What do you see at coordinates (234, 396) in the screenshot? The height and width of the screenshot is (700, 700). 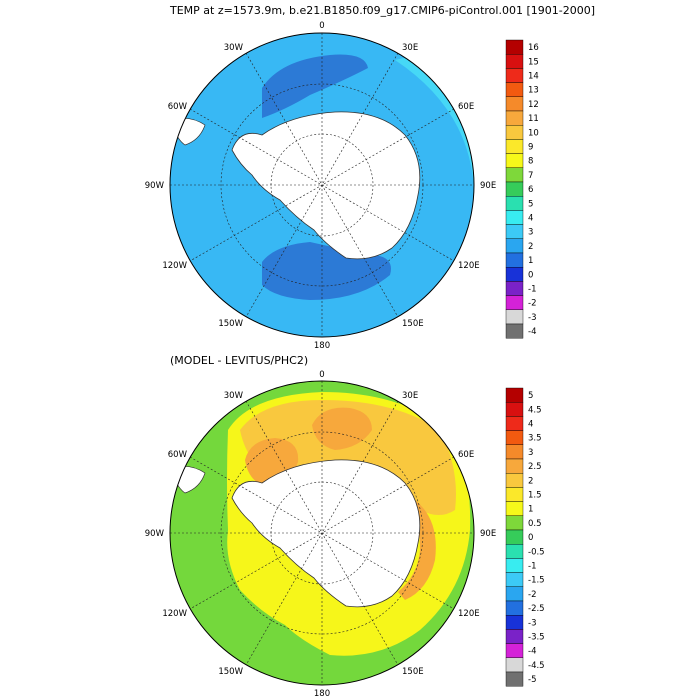 I see `bottom-lon-label: 30W` at bounding box center [234, 396].